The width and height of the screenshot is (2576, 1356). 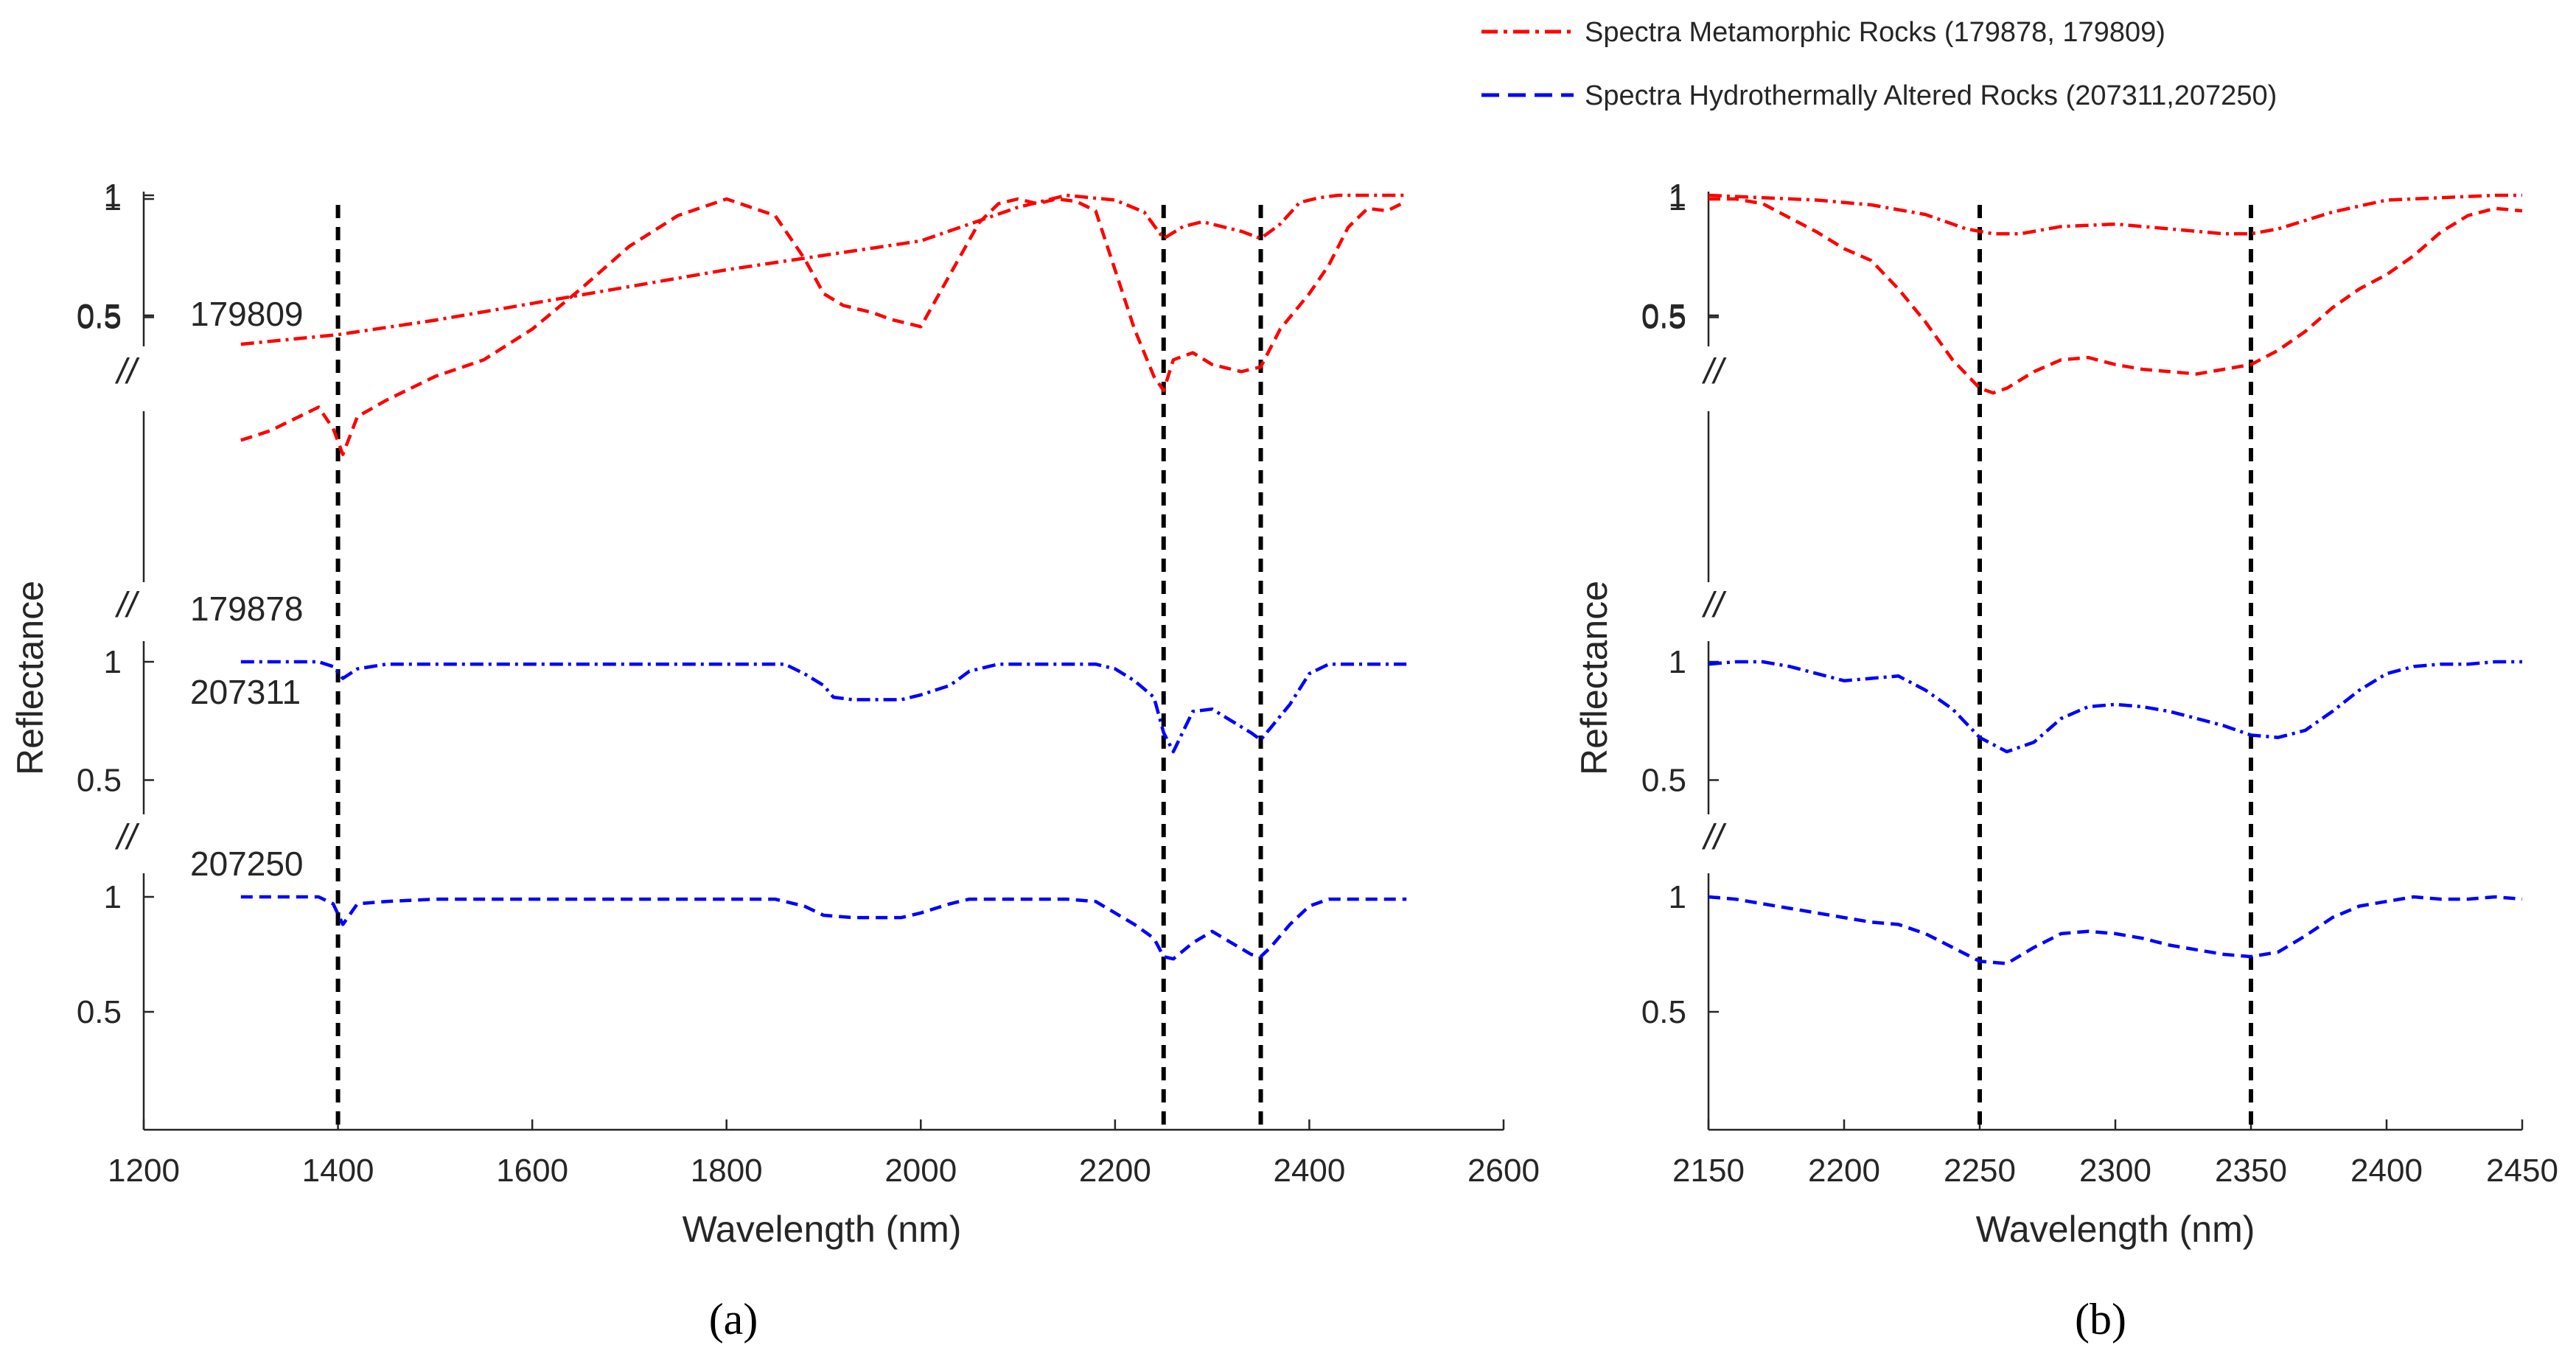 What do you see at coordinates (727, 1171) in the screenshot?
I see `x-tick-label: 1800` at bounding box center [727, 1171].